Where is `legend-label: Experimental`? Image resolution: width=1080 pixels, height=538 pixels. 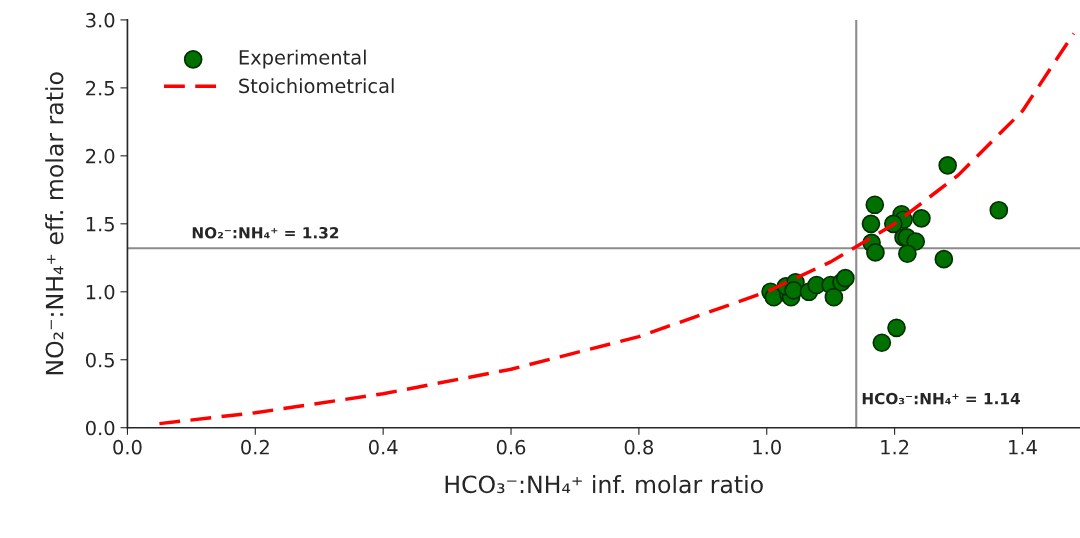 legend-label: Experimental is located at coordinates (302, 59).